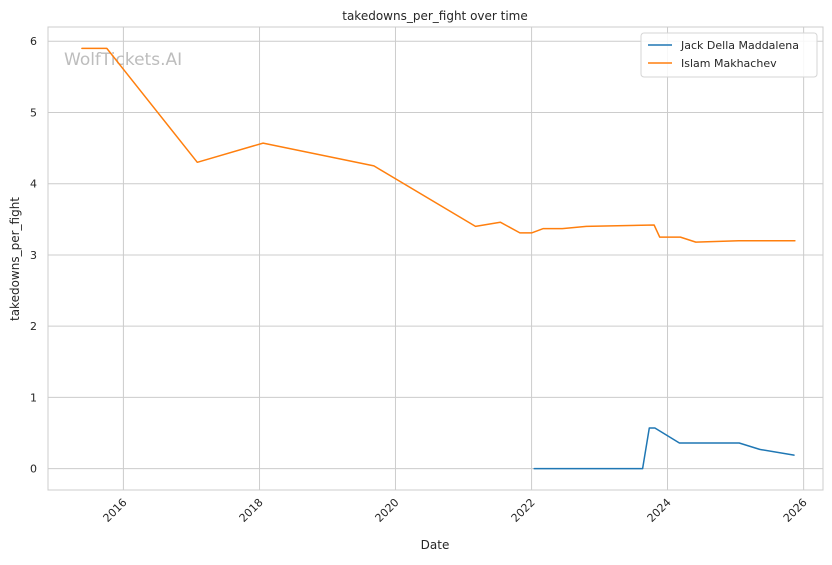  I want to click on y-tick-label: 6, so click(33, 41).